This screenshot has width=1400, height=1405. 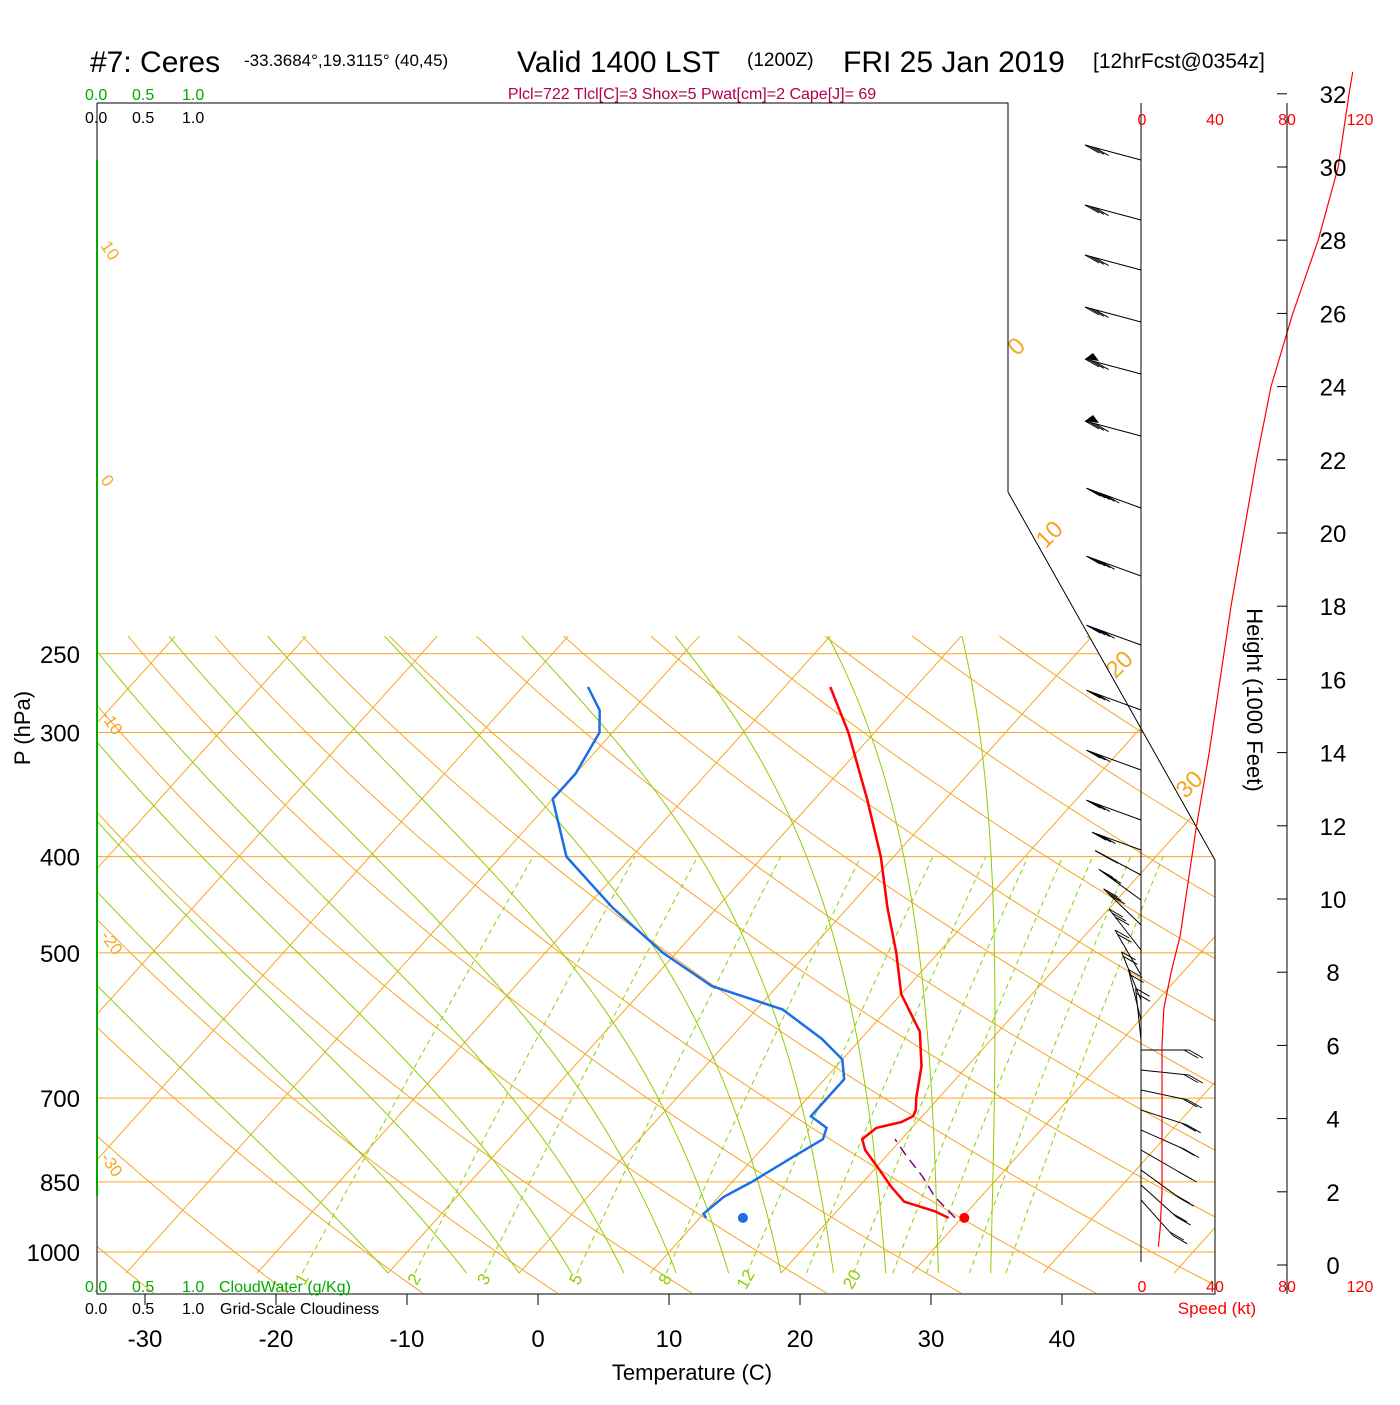 I want to click on cloud-scale-top-green-2: 1.0, so click(x=193, y=95).